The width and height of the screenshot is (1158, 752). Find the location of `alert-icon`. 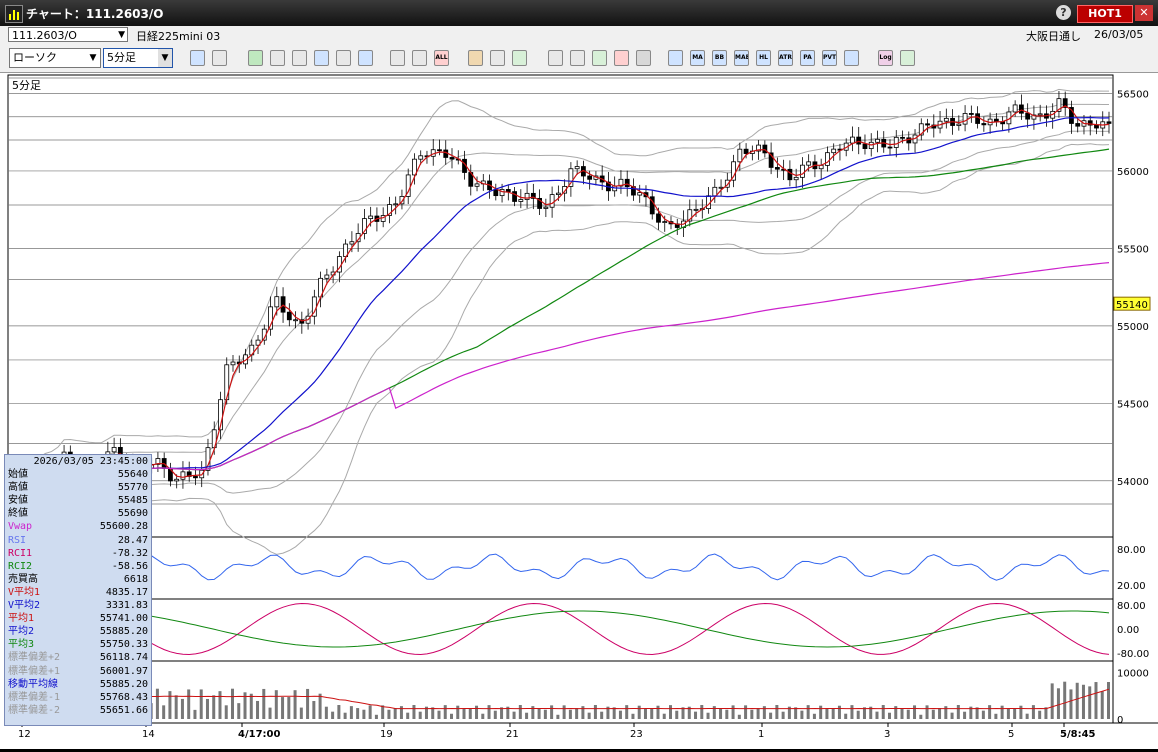

alert-icon is located at coordinates (643, 58).